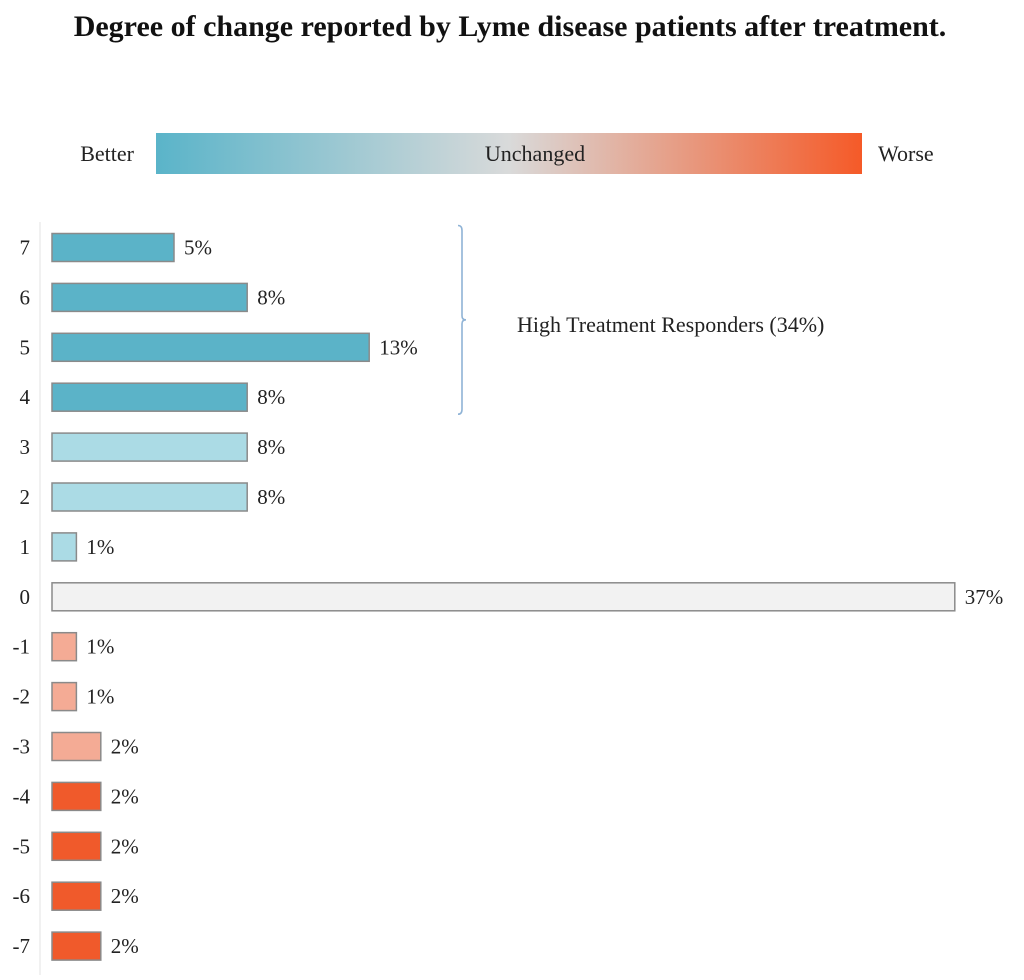 Image resolution: width=1024 pixels, height=980 pixels. I want to click on scale-label-unchanged: Unchanged, so click(535, 153).